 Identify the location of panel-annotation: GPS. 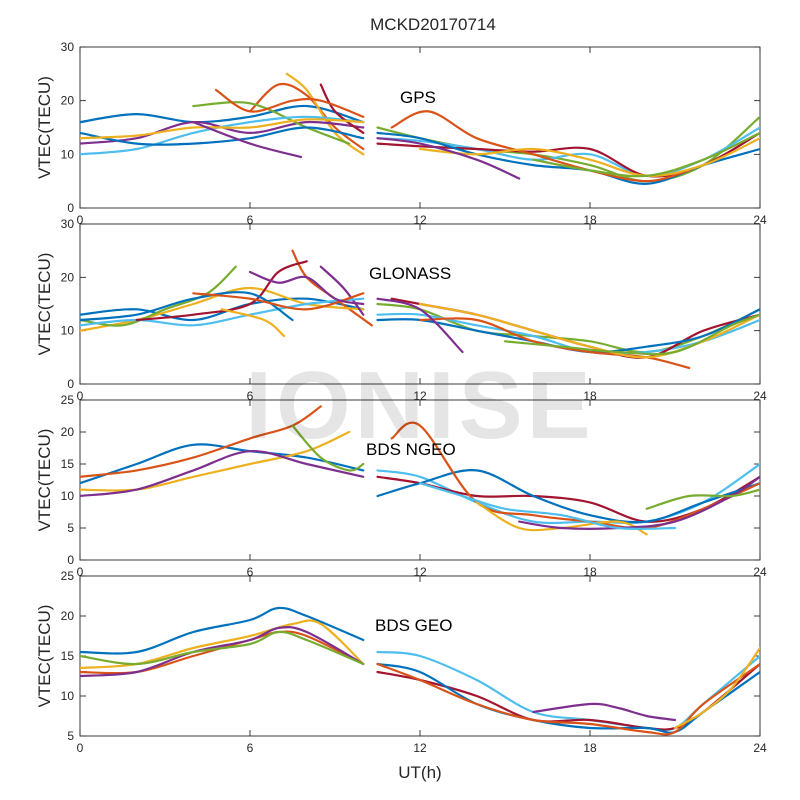
(418, 97).